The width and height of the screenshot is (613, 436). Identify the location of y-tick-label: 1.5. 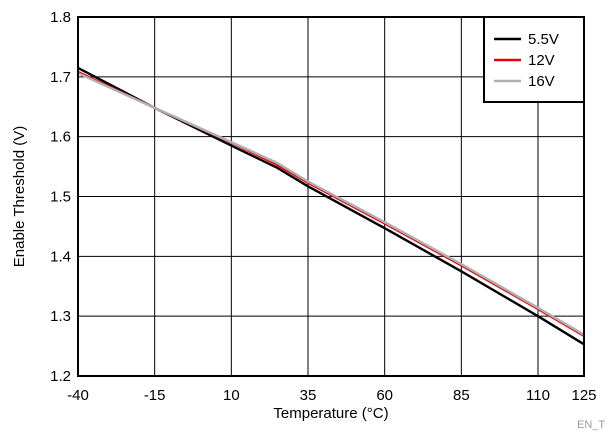
(60, 197).